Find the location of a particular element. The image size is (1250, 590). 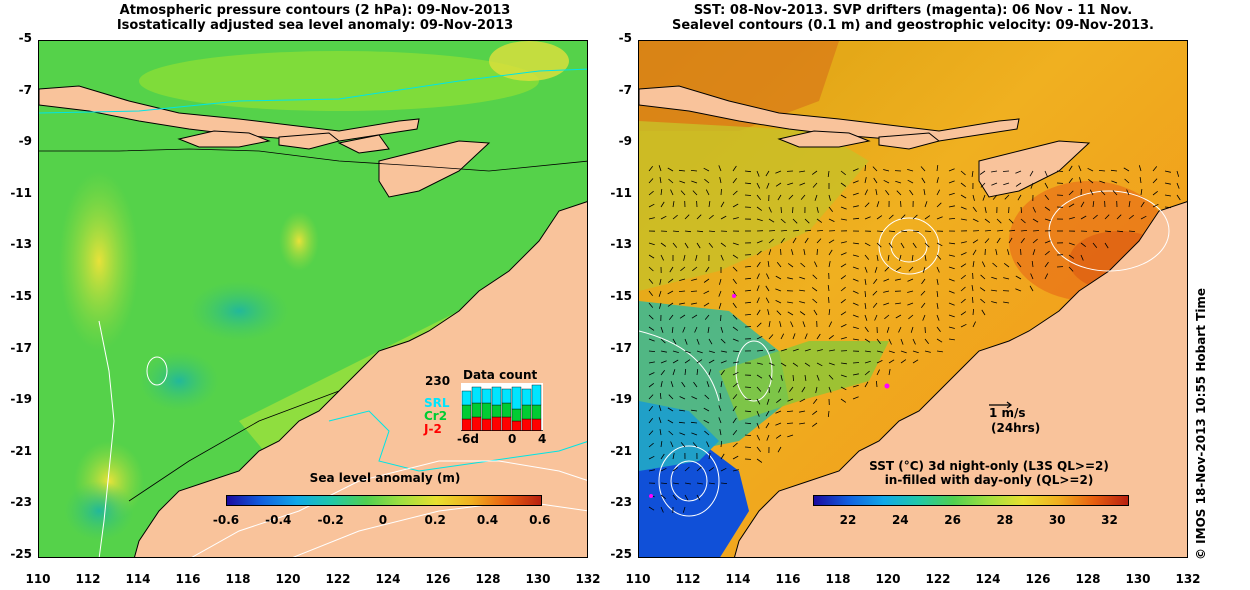

y-tick-label: -11 is located at coordinates (621, 192).